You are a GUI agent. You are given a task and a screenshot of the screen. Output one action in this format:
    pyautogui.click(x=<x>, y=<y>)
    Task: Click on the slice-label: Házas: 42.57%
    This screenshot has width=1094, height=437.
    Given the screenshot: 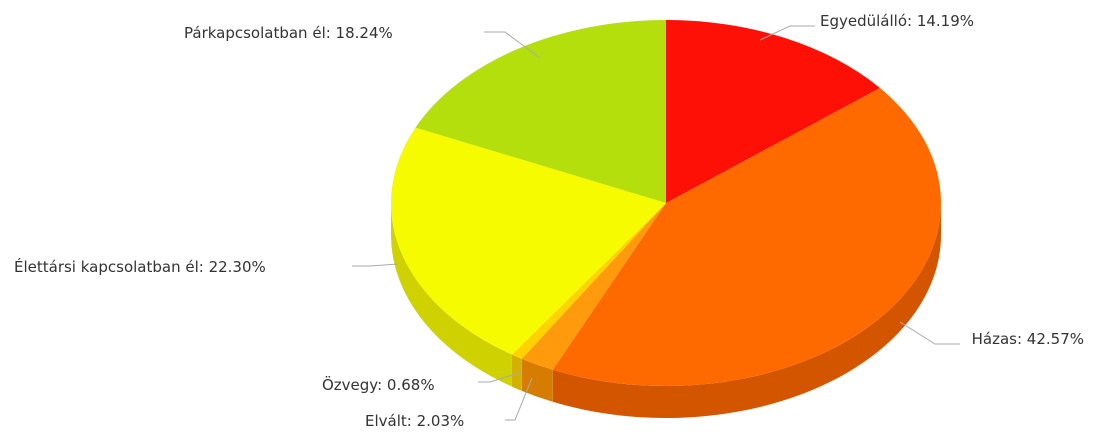 What is the action you would take?
    pyautogui.click(x=1028, y=339)
    